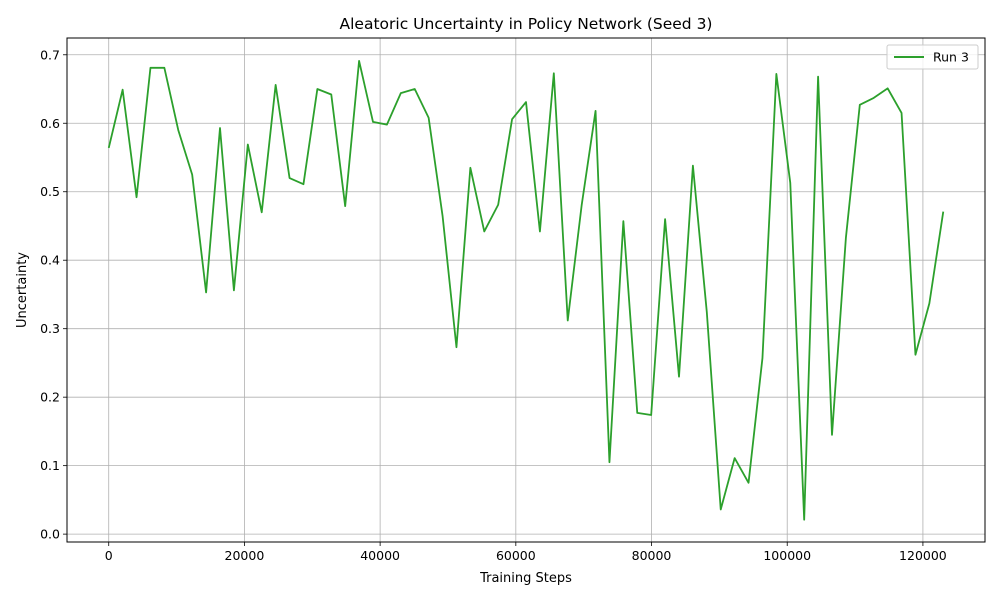 This screenshot has width=1000, height=600. What do you see at coordinates (50, 397) in the screenshot?
I see `y-tick-label: 0.2` at bounding box center [50, 397].